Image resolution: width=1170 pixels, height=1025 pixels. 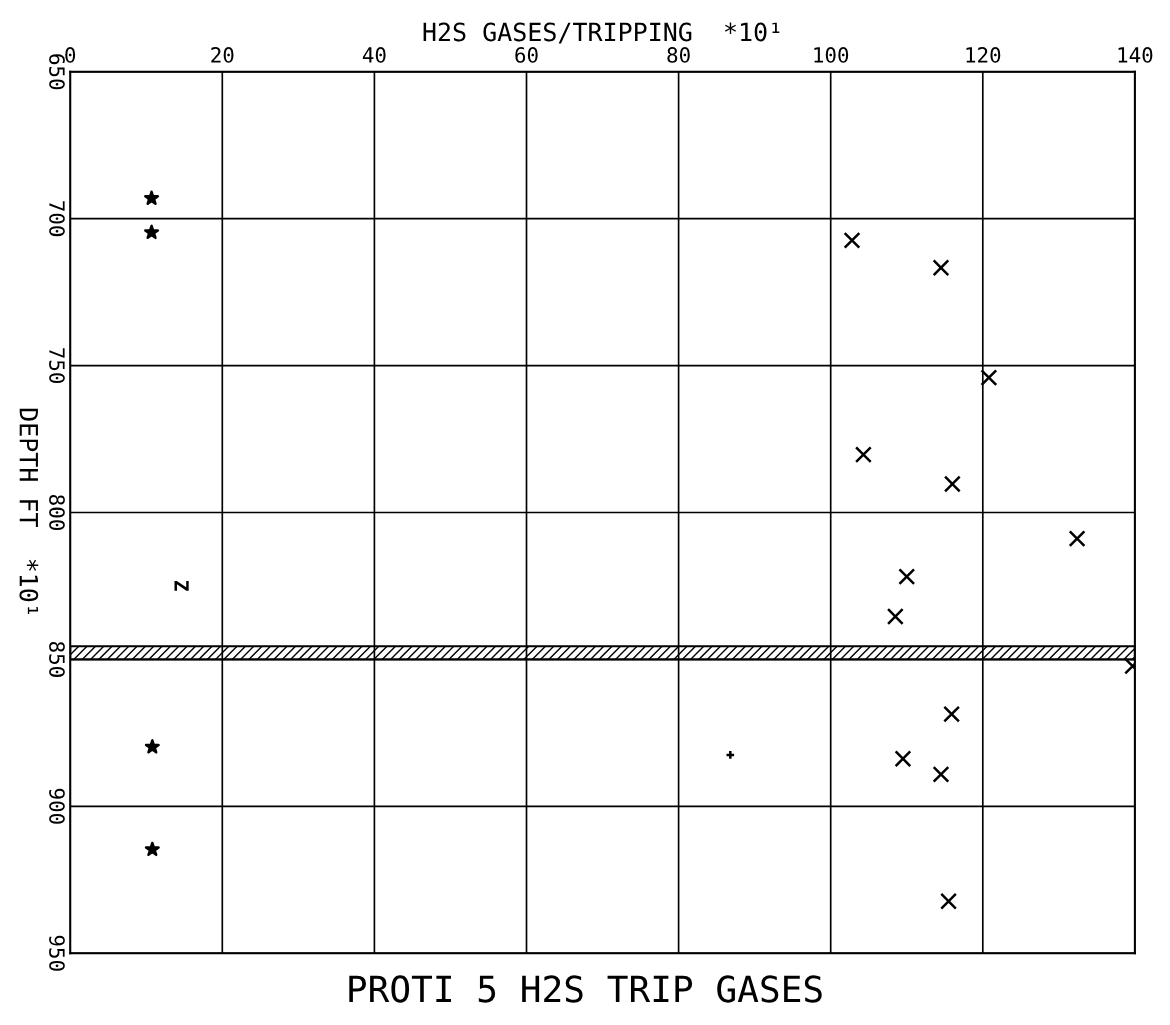 I want to click on y-tick-label: 800, so click(x=57, y=512).